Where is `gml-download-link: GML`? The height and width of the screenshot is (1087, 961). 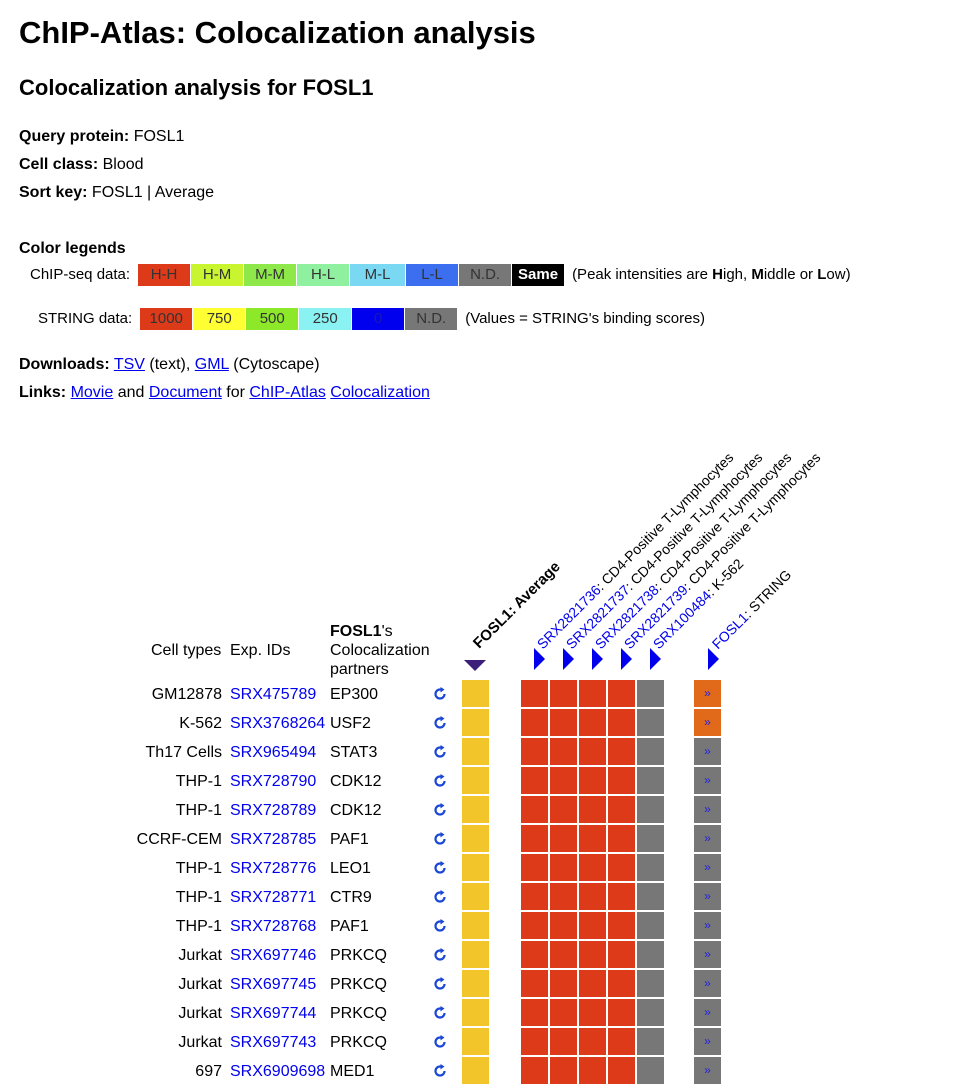
gml-download-link: GML is located at coordinates (211, 364).